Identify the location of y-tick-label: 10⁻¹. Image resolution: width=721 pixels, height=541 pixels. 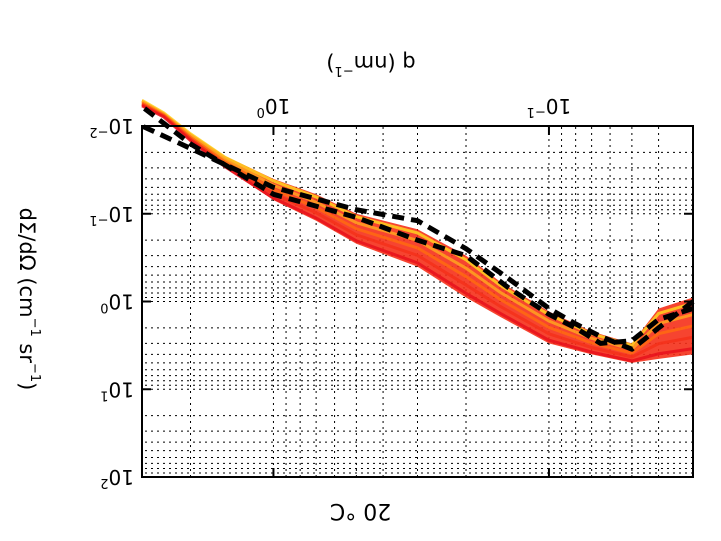
(111, 214).